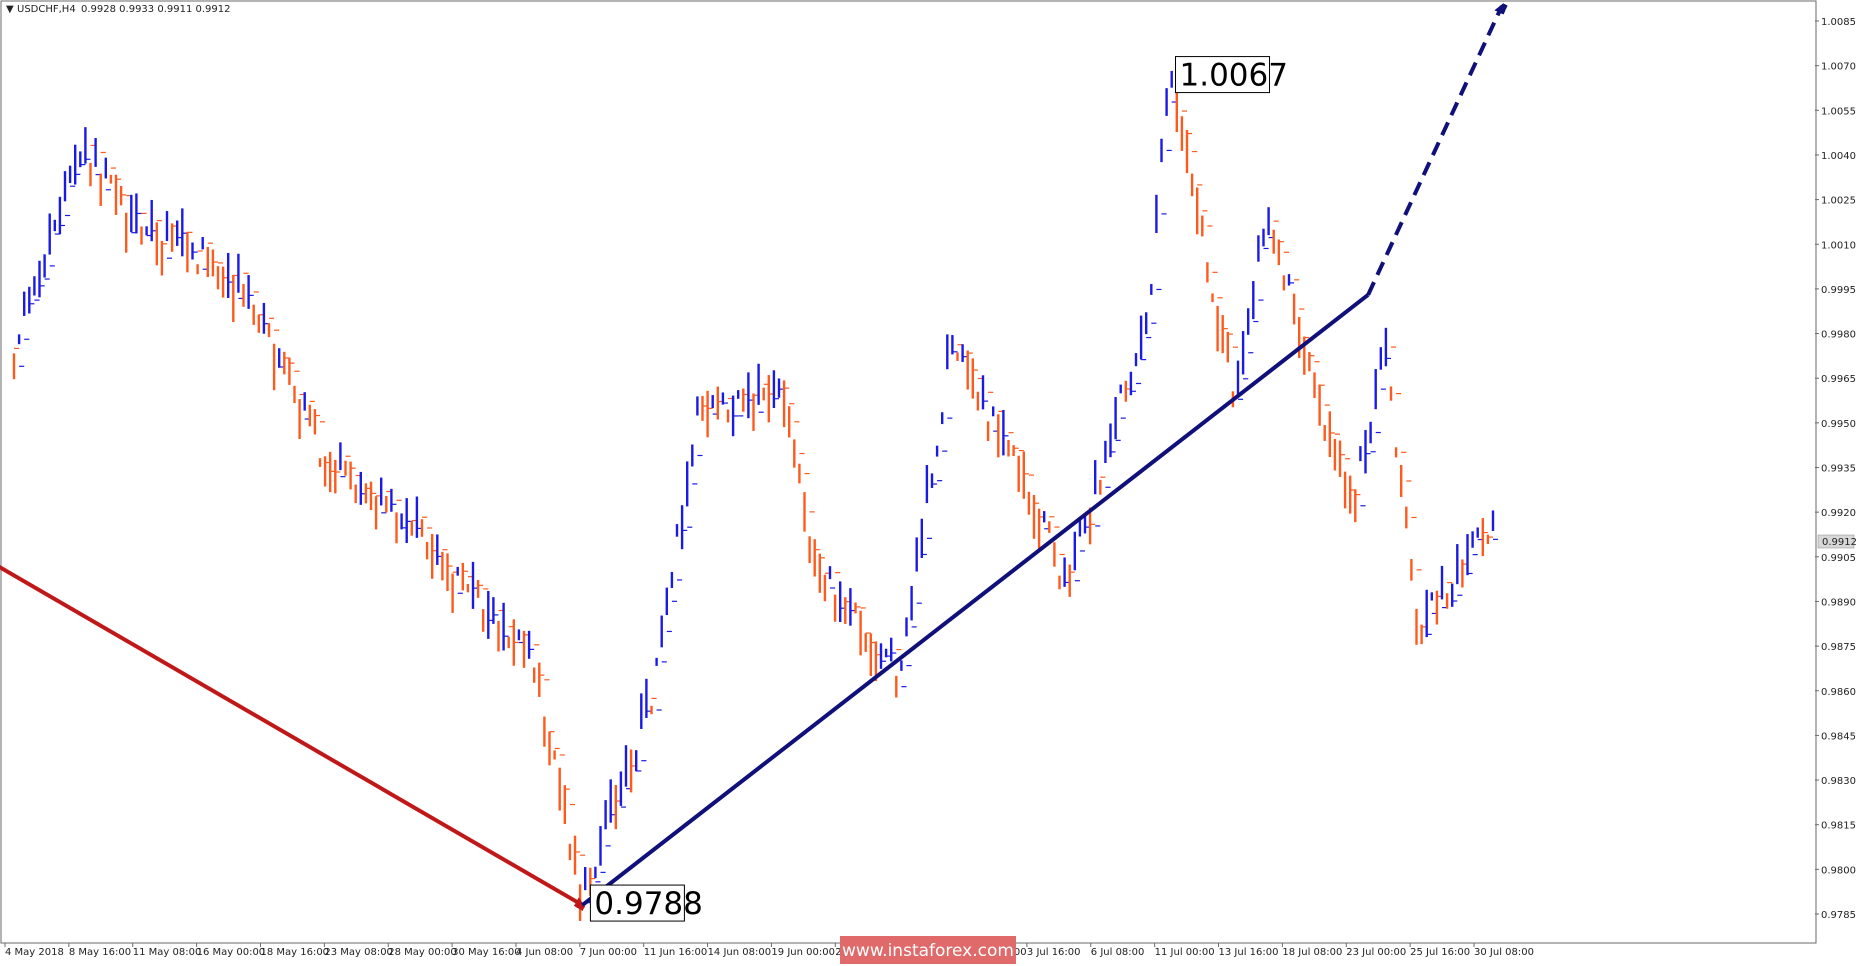  Describe the element at coordinates (1434, 151) in the screenshot. I see `navy-projection-arrow` at that location.